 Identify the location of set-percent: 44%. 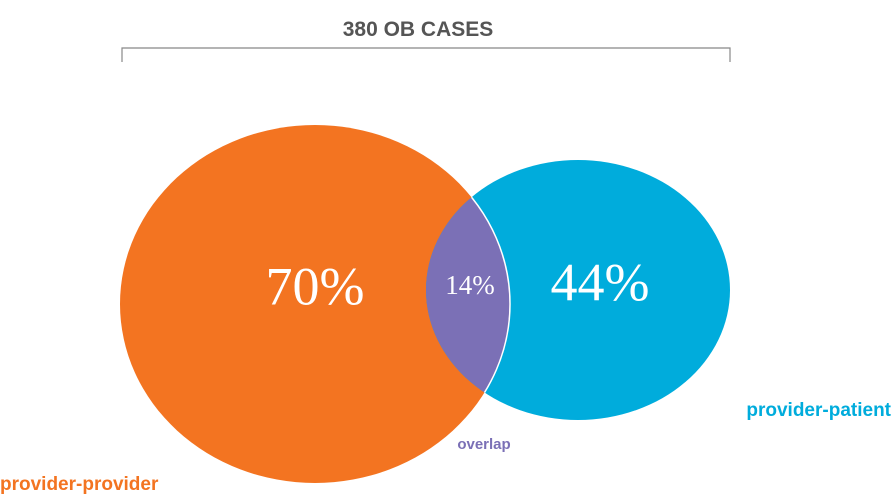
(600, 282).